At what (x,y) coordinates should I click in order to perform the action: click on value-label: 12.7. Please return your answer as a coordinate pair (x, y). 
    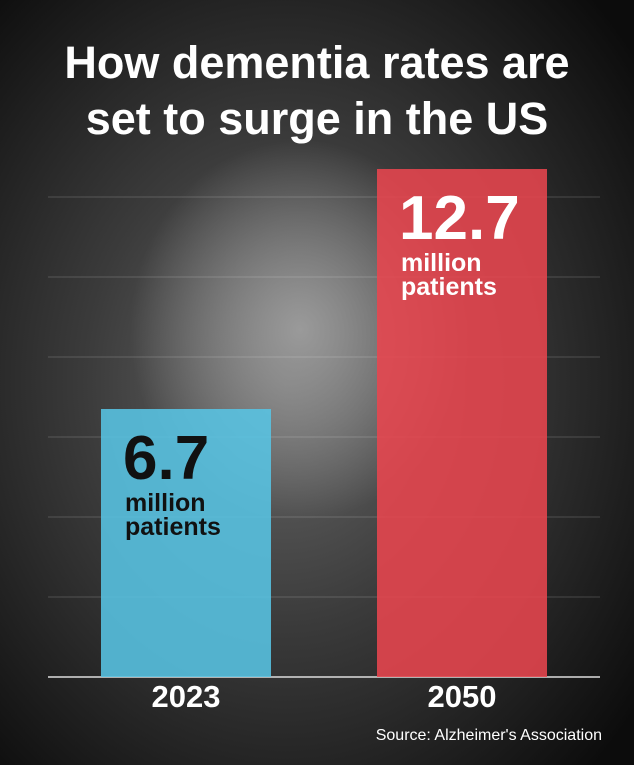
    Looking at the image, I should click on (459, 218).